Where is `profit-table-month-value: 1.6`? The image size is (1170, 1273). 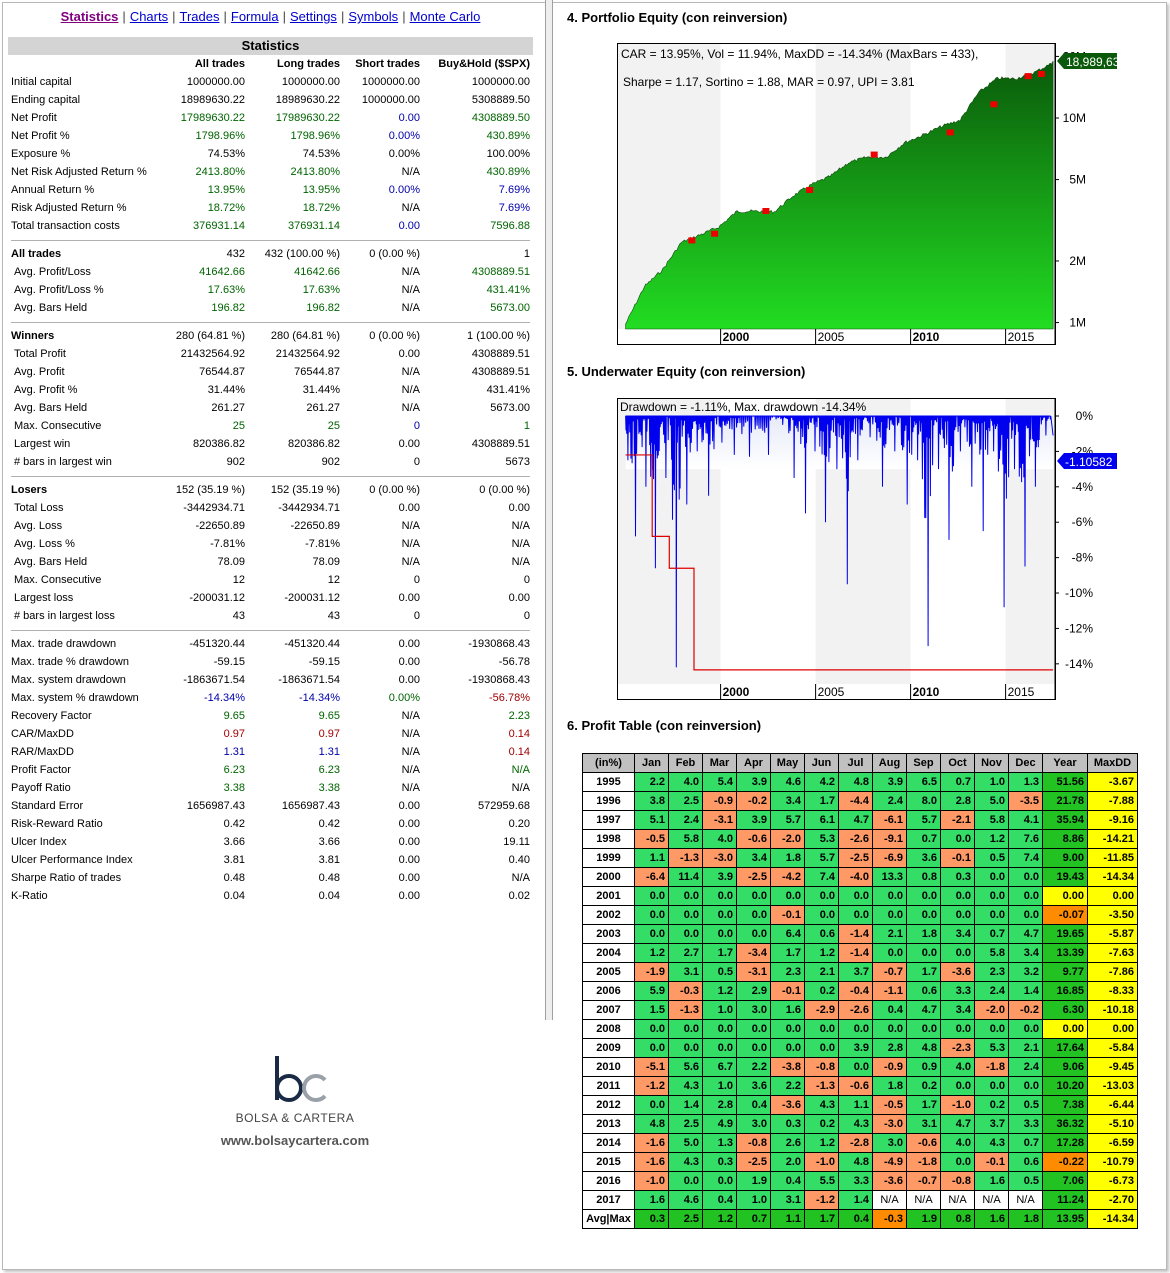
profit-table-month-value: 1.6 is located at coordinates (651, 1200).